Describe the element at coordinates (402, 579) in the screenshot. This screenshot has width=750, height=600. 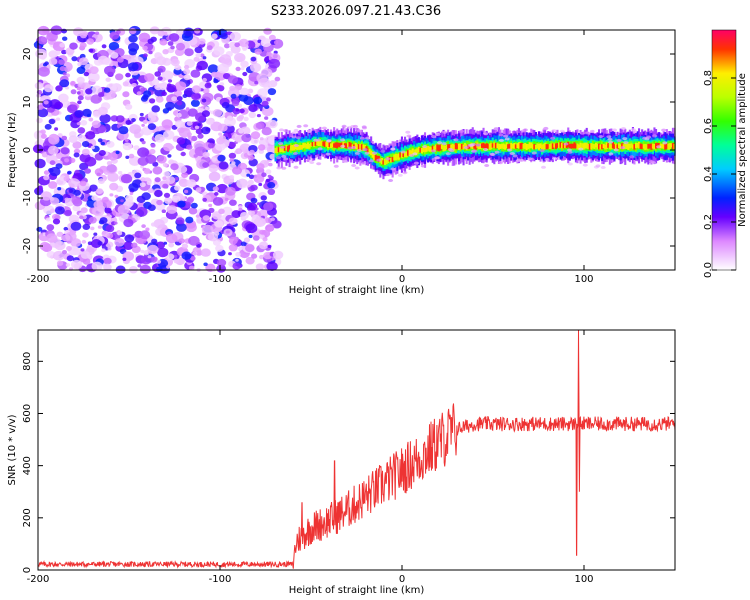
I see `snr-x-tick-label: 0` at that location.